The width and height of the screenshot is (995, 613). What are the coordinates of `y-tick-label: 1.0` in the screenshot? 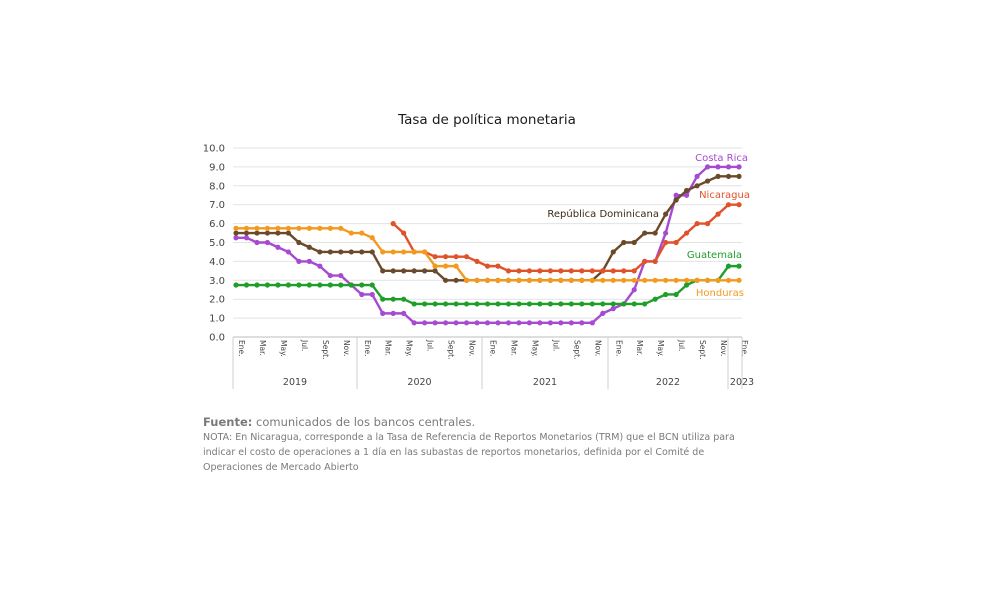 It's located at (217, 319).